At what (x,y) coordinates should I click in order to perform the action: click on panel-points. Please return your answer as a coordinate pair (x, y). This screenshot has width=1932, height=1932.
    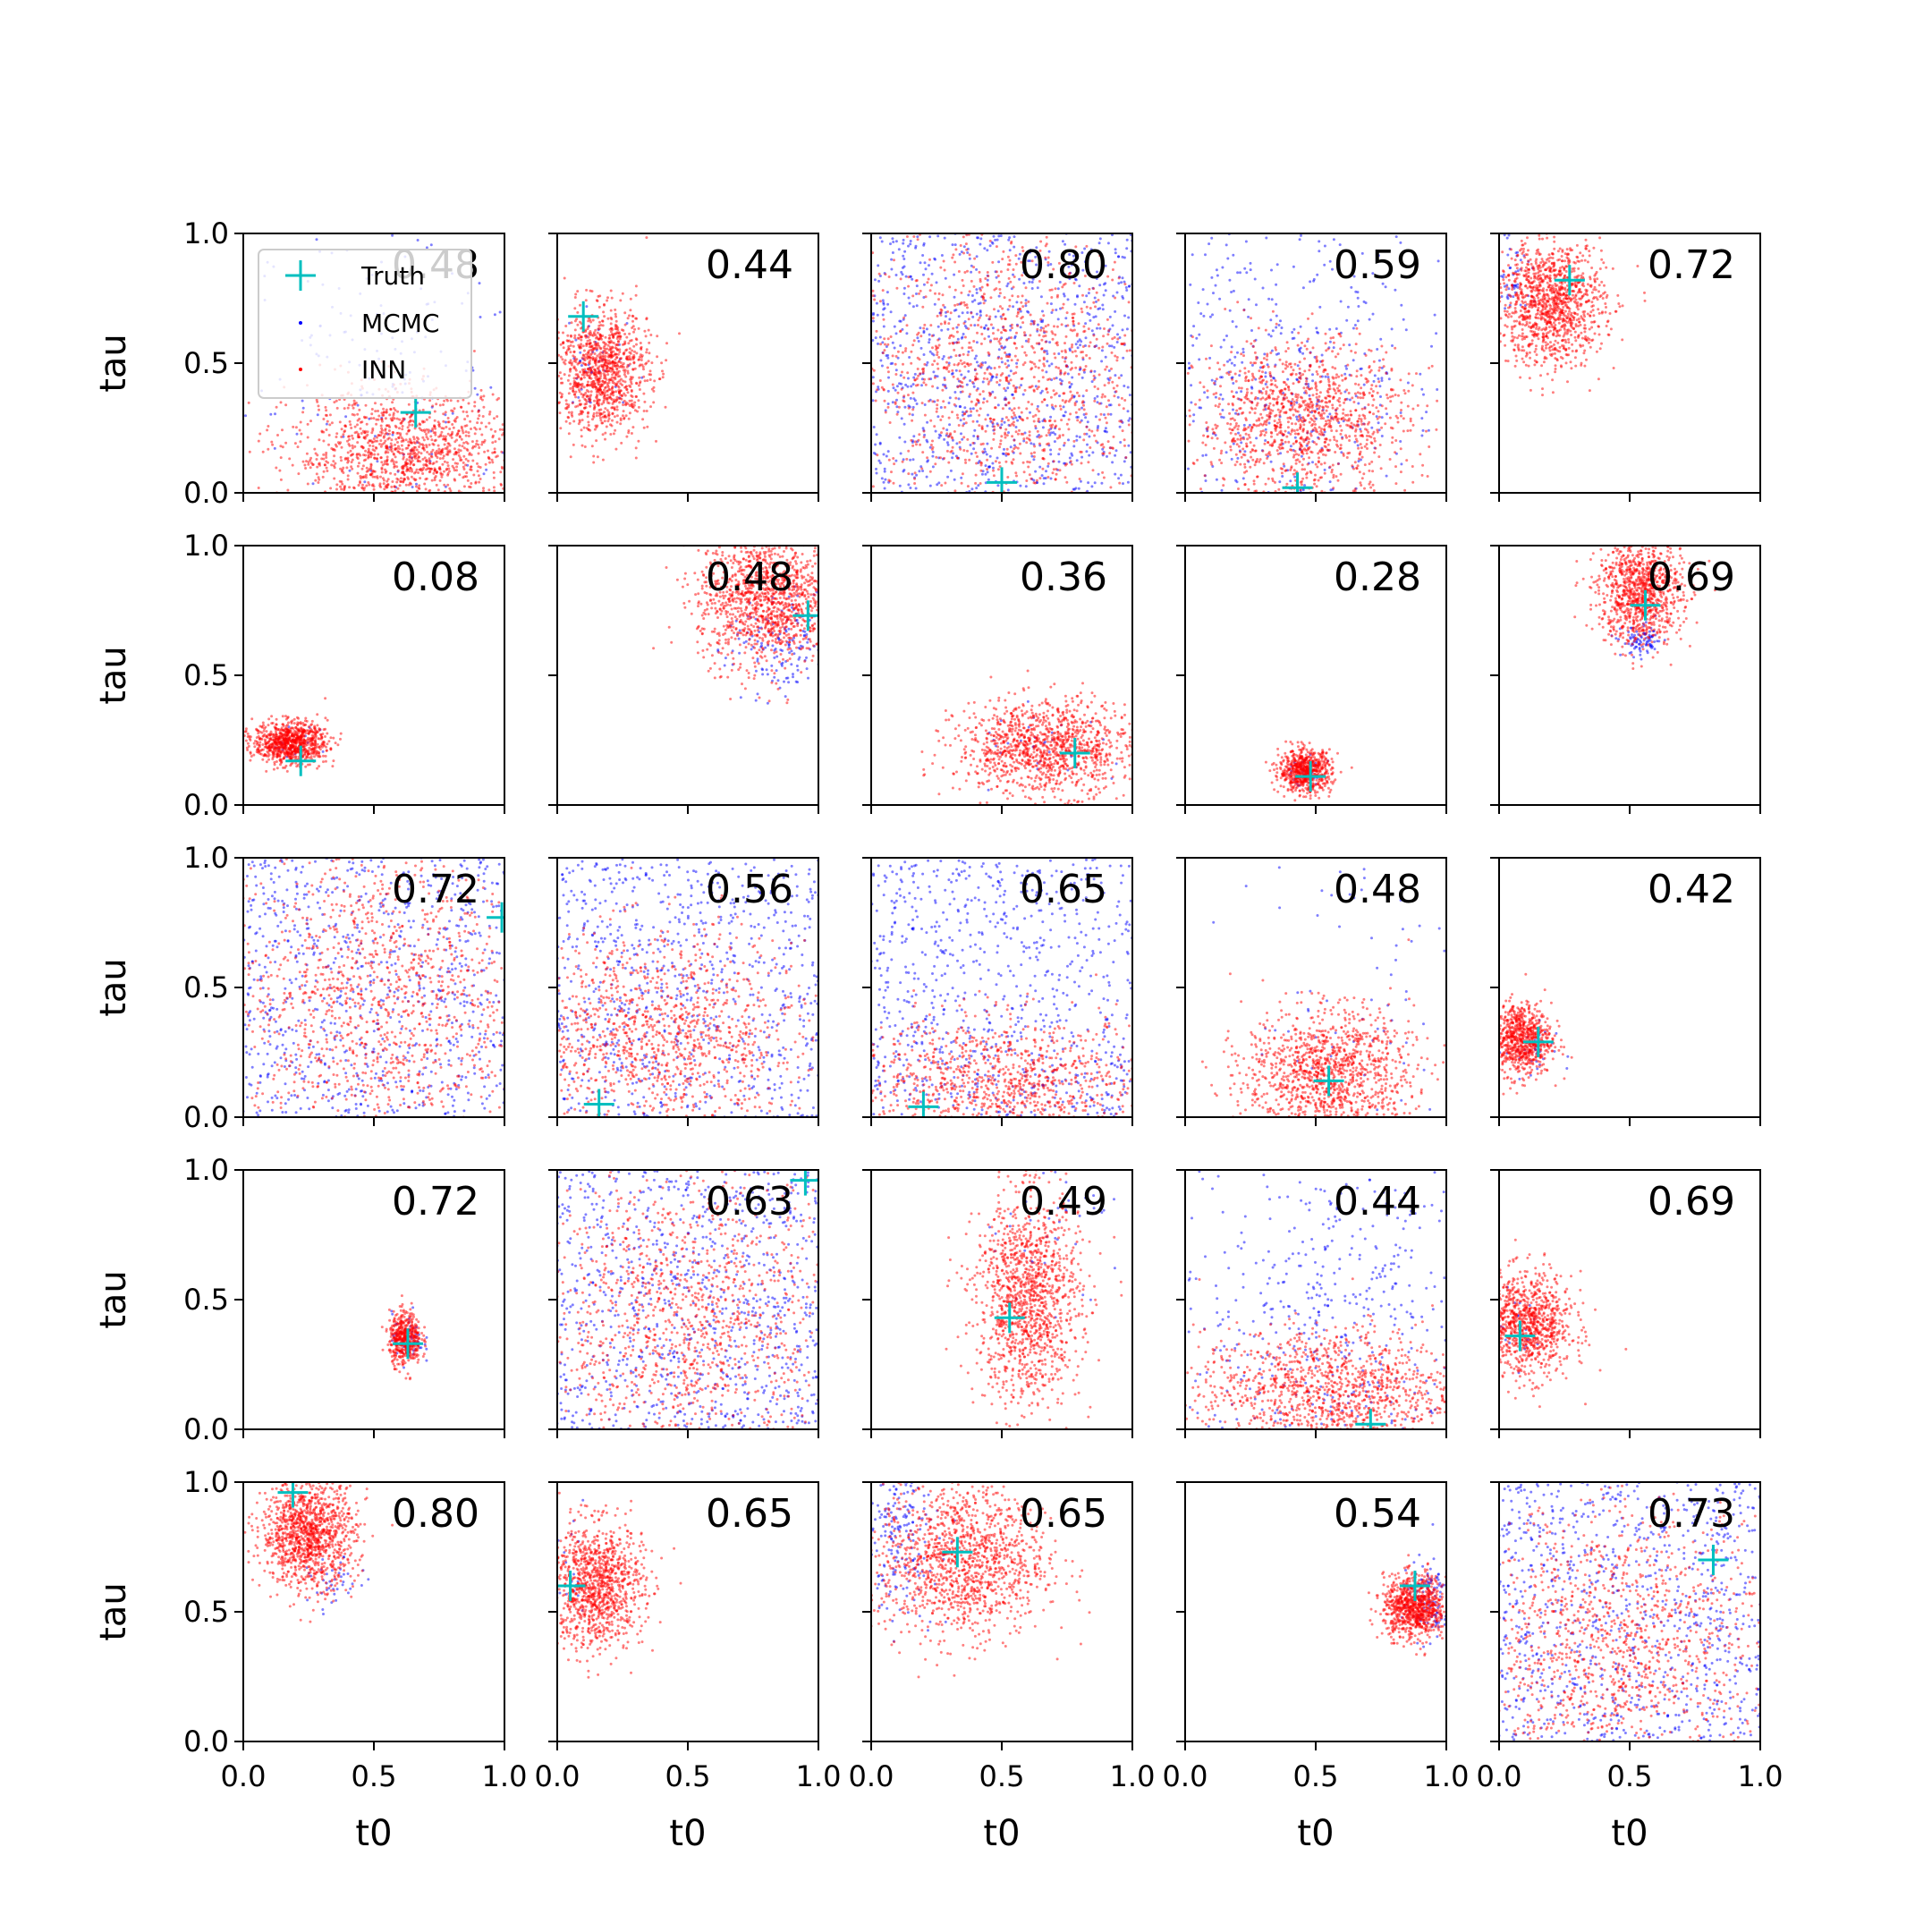
    Looking at the image, I should click on (1001, 363).